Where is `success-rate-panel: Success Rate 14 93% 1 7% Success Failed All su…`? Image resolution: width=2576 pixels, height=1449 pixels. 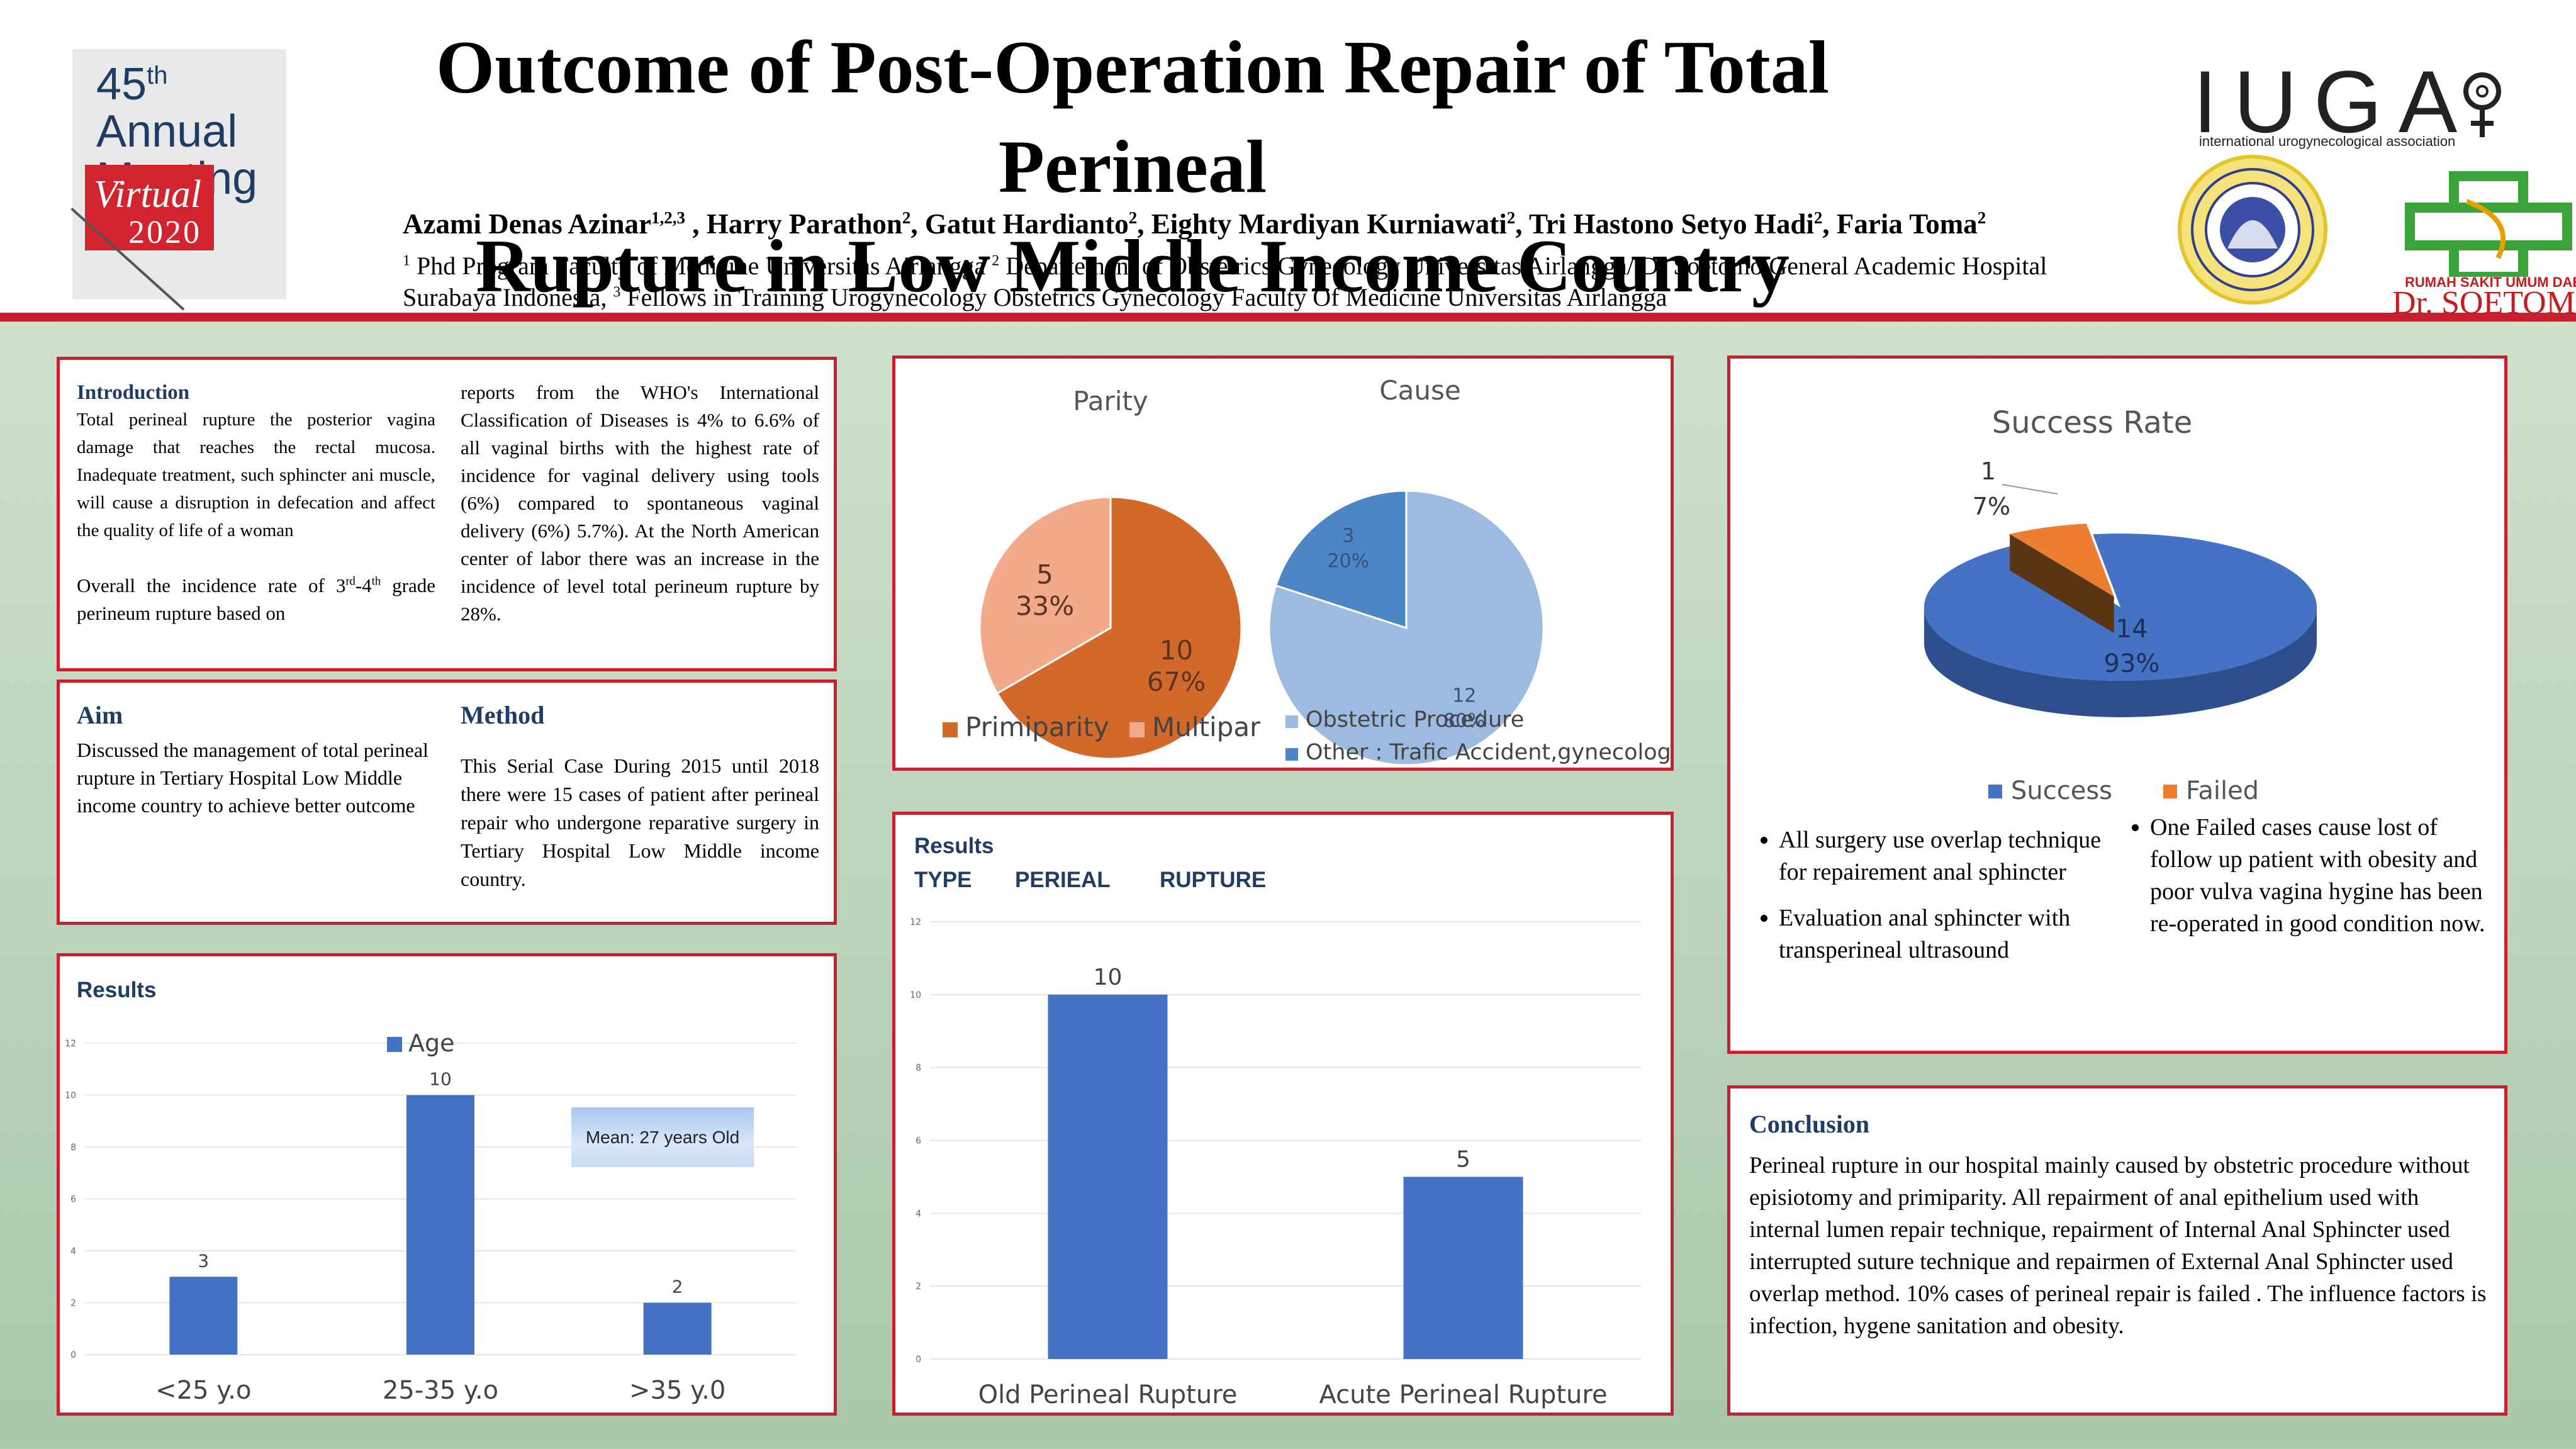
success-rate-panel: Success Rate 14 93% 1 7% Success Failed All su… is located at coordinates (2117, 704).